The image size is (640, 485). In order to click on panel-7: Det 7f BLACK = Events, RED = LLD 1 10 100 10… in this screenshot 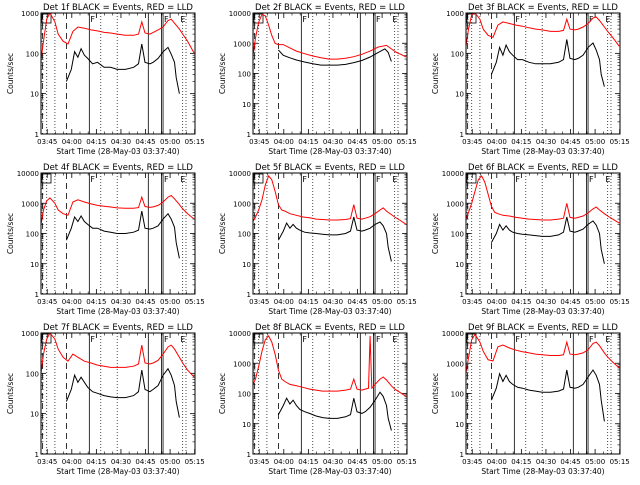, I will do `click(105, 399)`.